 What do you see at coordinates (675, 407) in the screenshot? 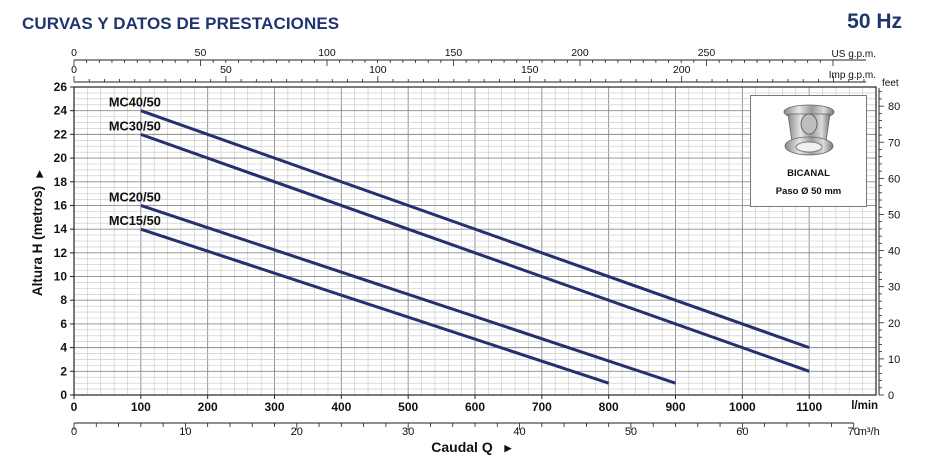
I see `x-tick-label: 900` at bounding box center [675, 407].